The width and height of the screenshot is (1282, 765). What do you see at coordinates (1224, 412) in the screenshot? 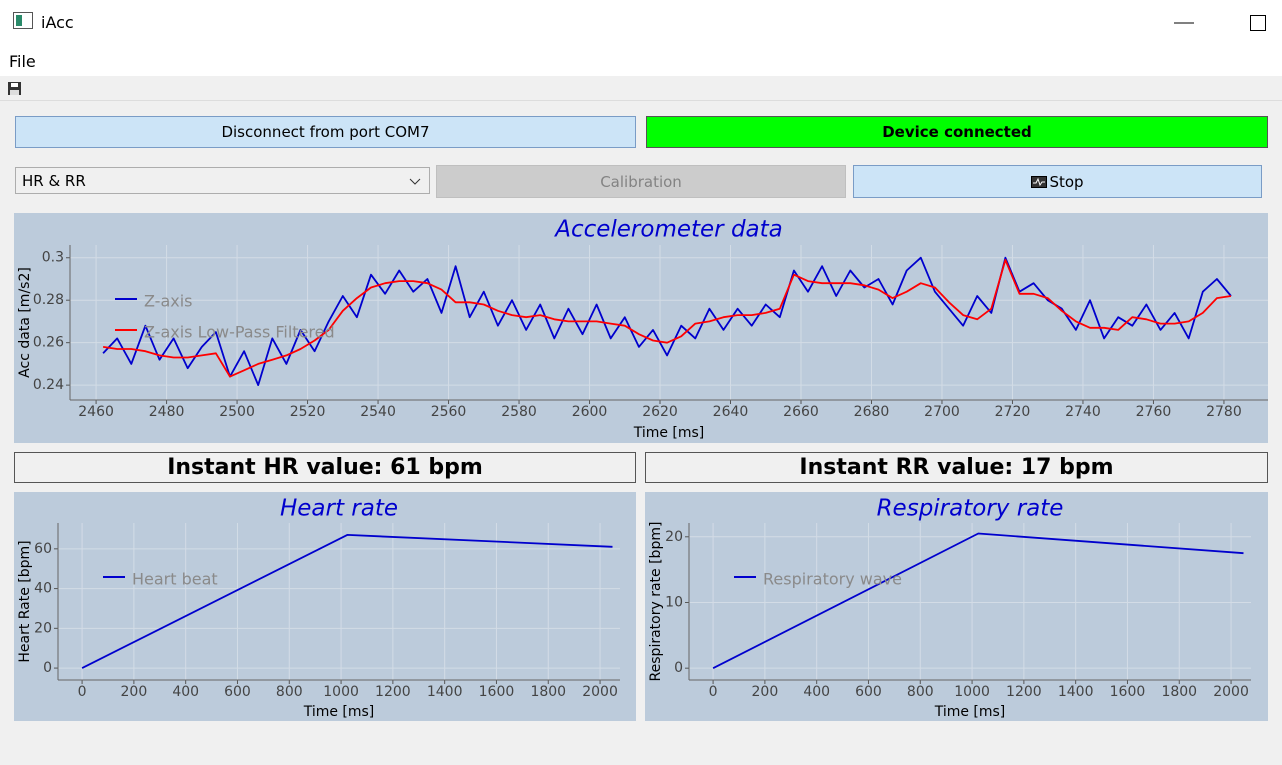
I see `x-tick-label: 2780` at bounding box center [1224, 412].